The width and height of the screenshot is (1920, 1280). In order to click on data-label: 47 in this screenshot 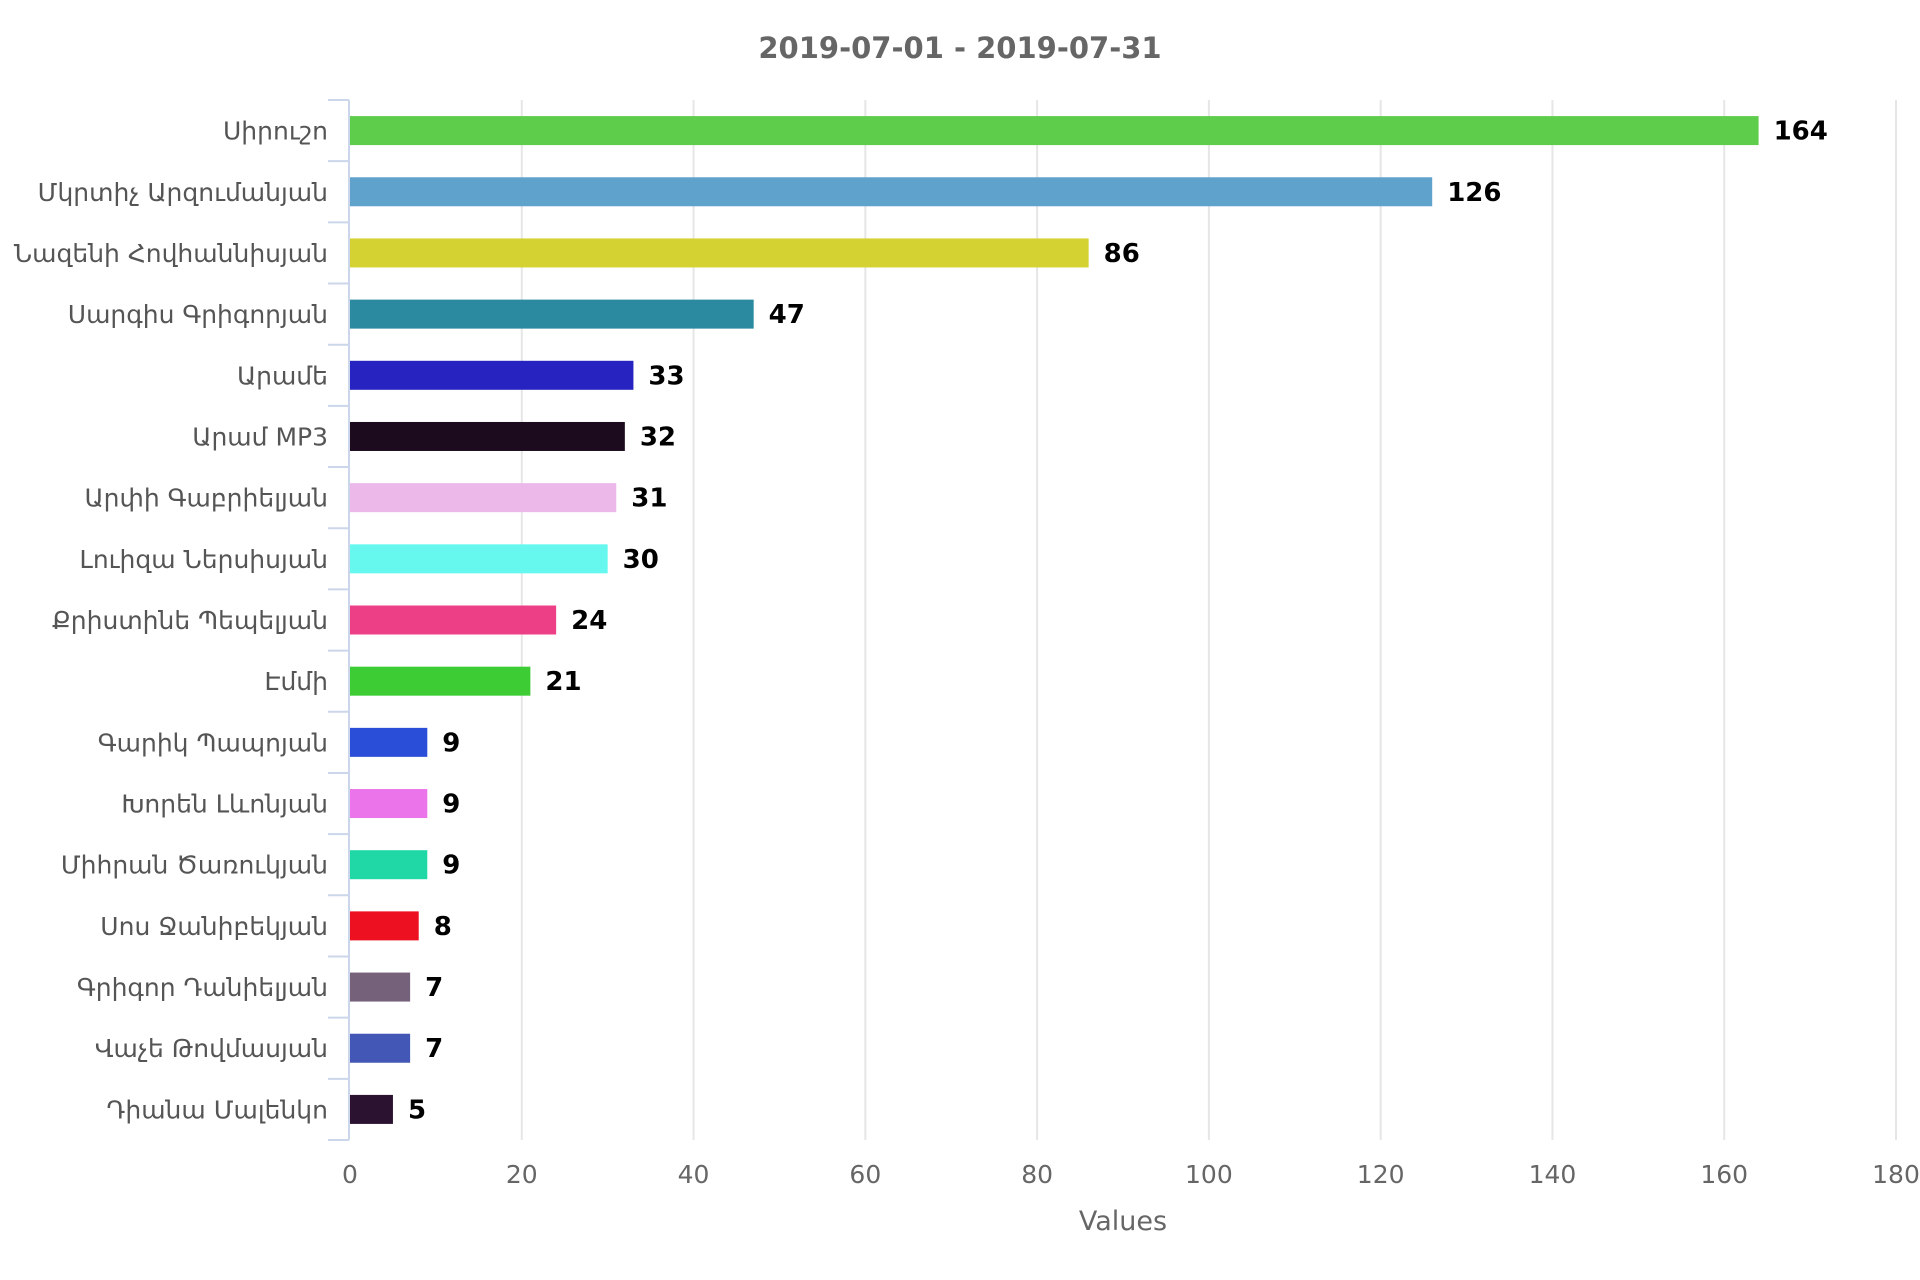, I will do `click(787, 315)`.